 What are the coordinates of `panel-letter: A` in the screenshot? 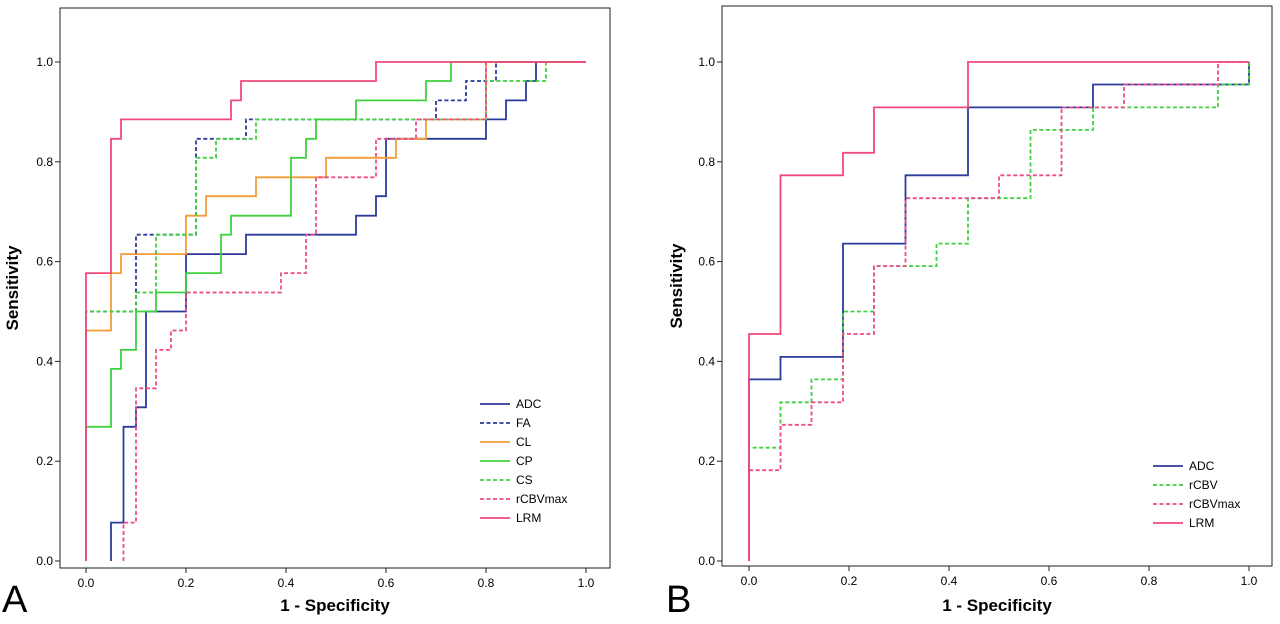 It's located at (15, 599).